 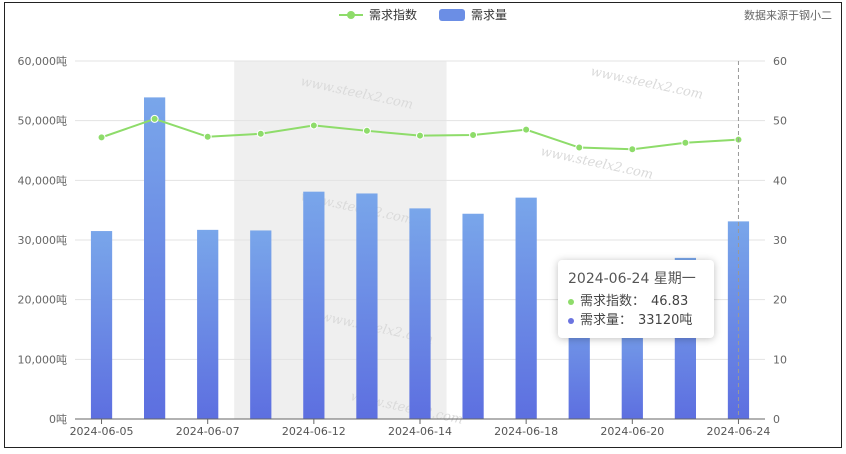 What do you see at coordinates (58, 419) in the screenshot?
I see `y-left-tick-label: 0吨` at bounding box center [58, 419].